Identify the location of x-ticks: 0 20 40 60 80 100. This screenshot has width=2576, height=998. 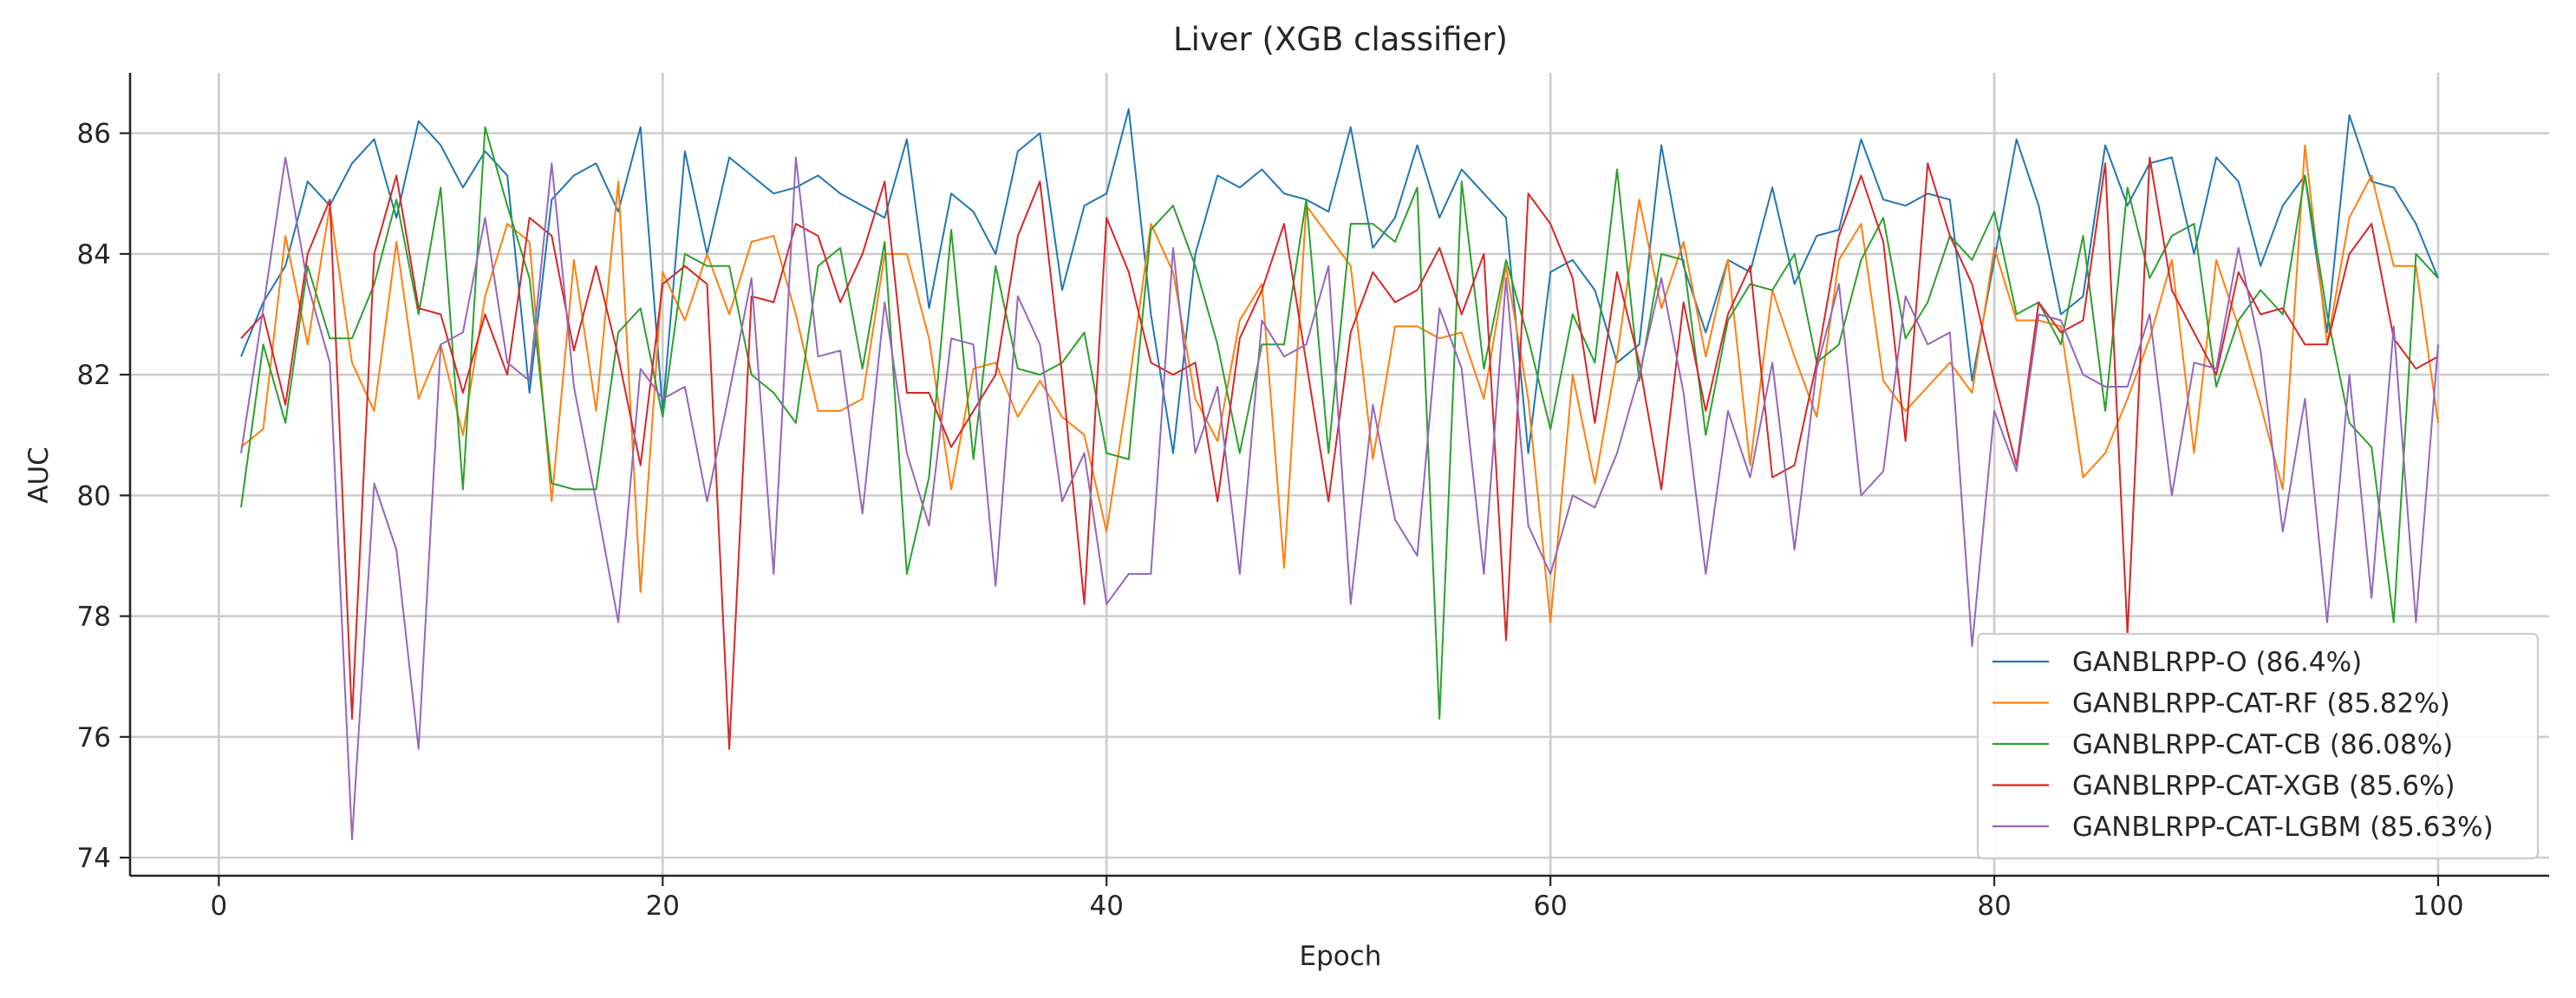
(1338, 899).